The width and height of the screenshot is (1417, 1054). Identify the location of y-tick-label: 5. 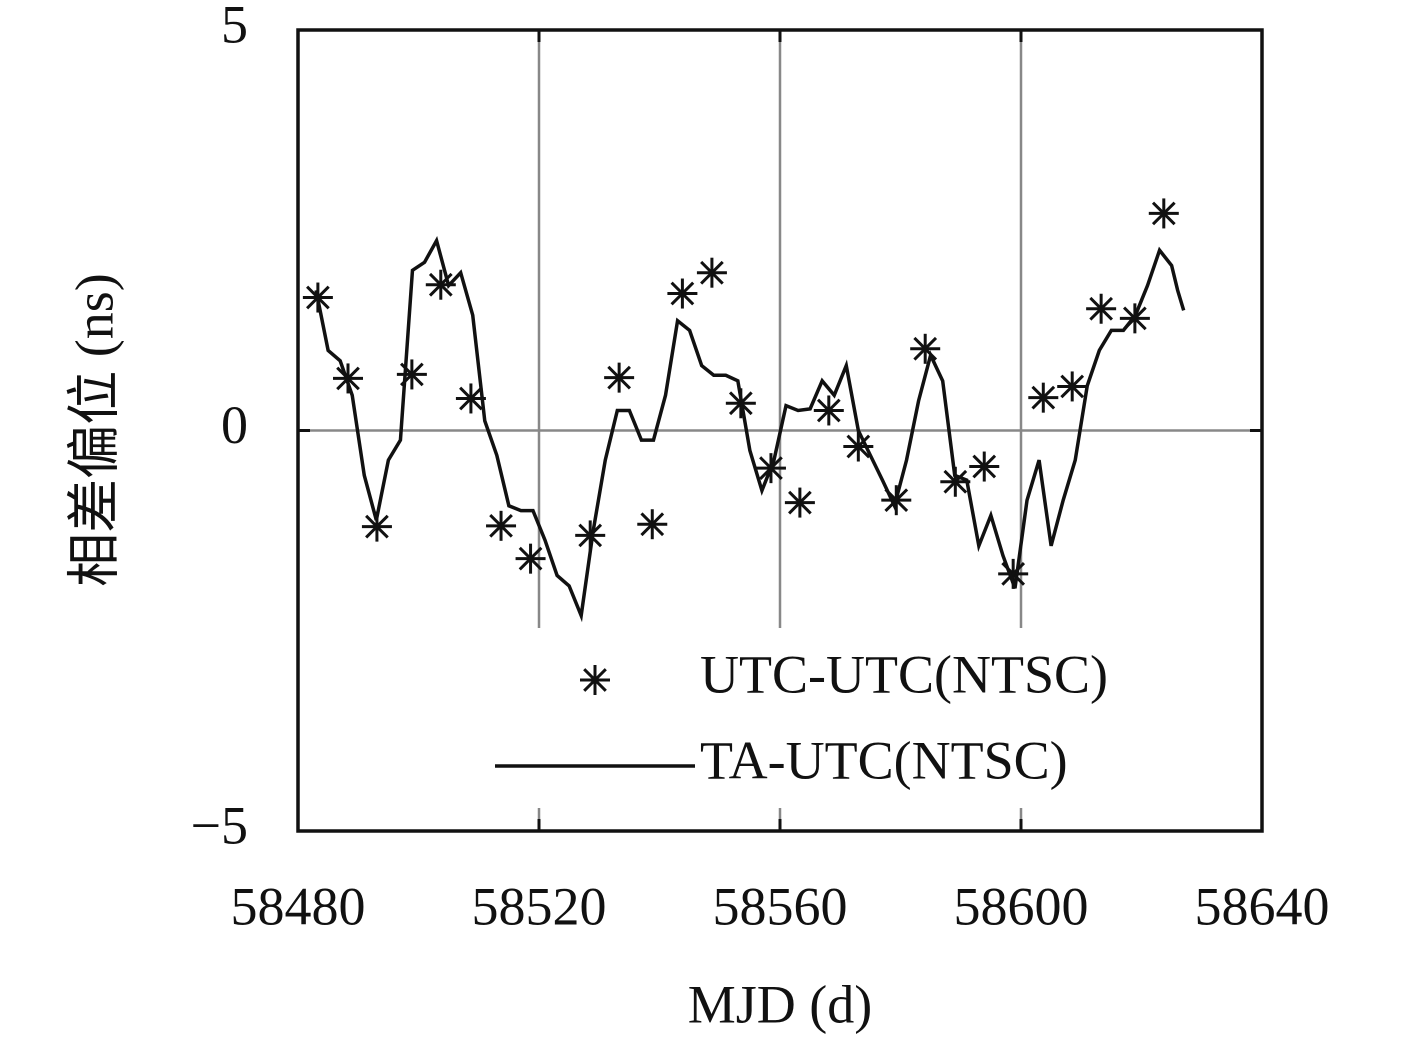
(234, 27).